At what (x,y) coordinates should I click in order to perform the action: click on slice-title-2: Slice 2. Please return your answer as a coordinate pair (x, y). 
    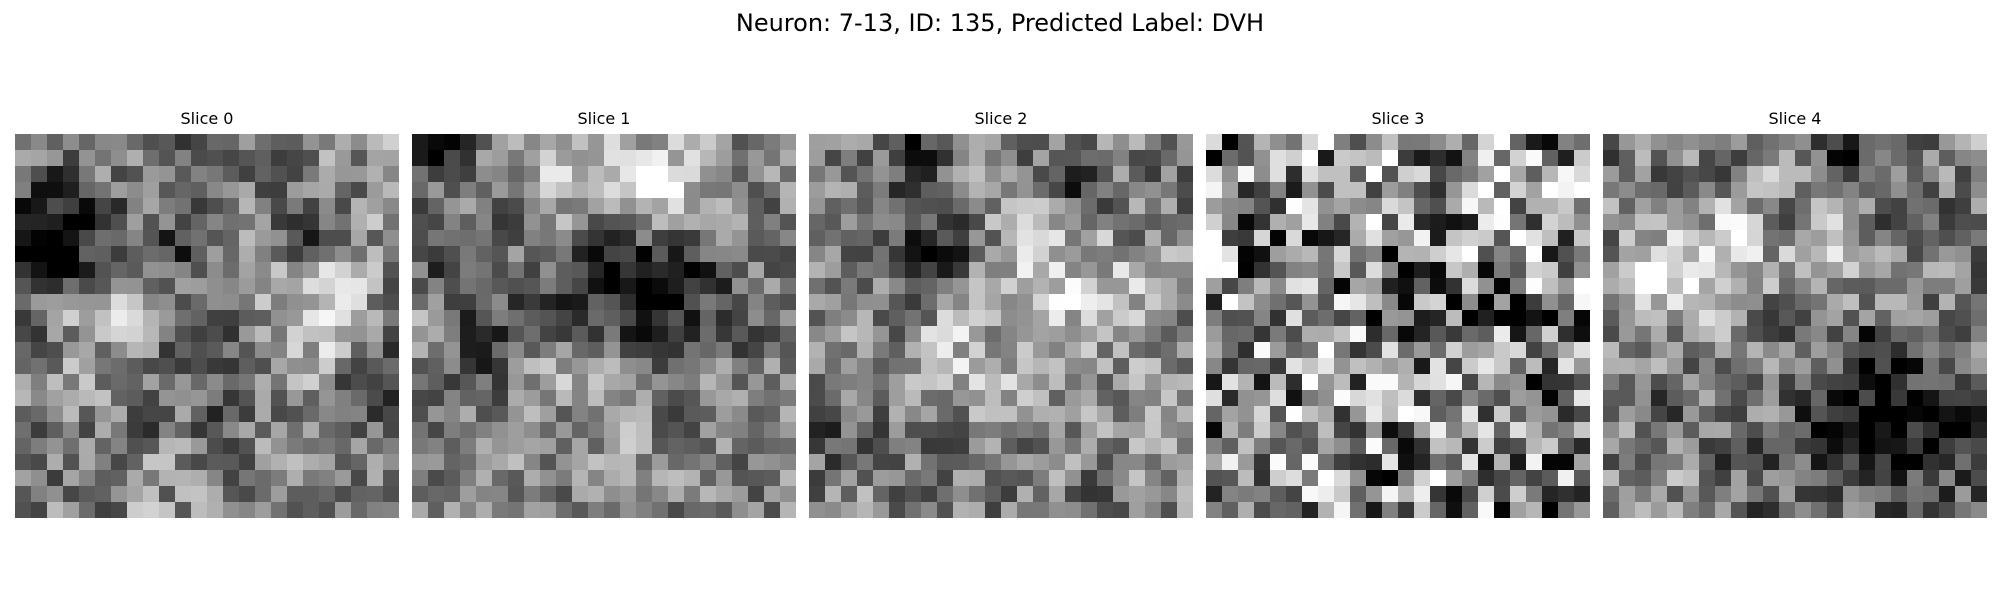
    Looking at the image, I should click on (1001, 118).